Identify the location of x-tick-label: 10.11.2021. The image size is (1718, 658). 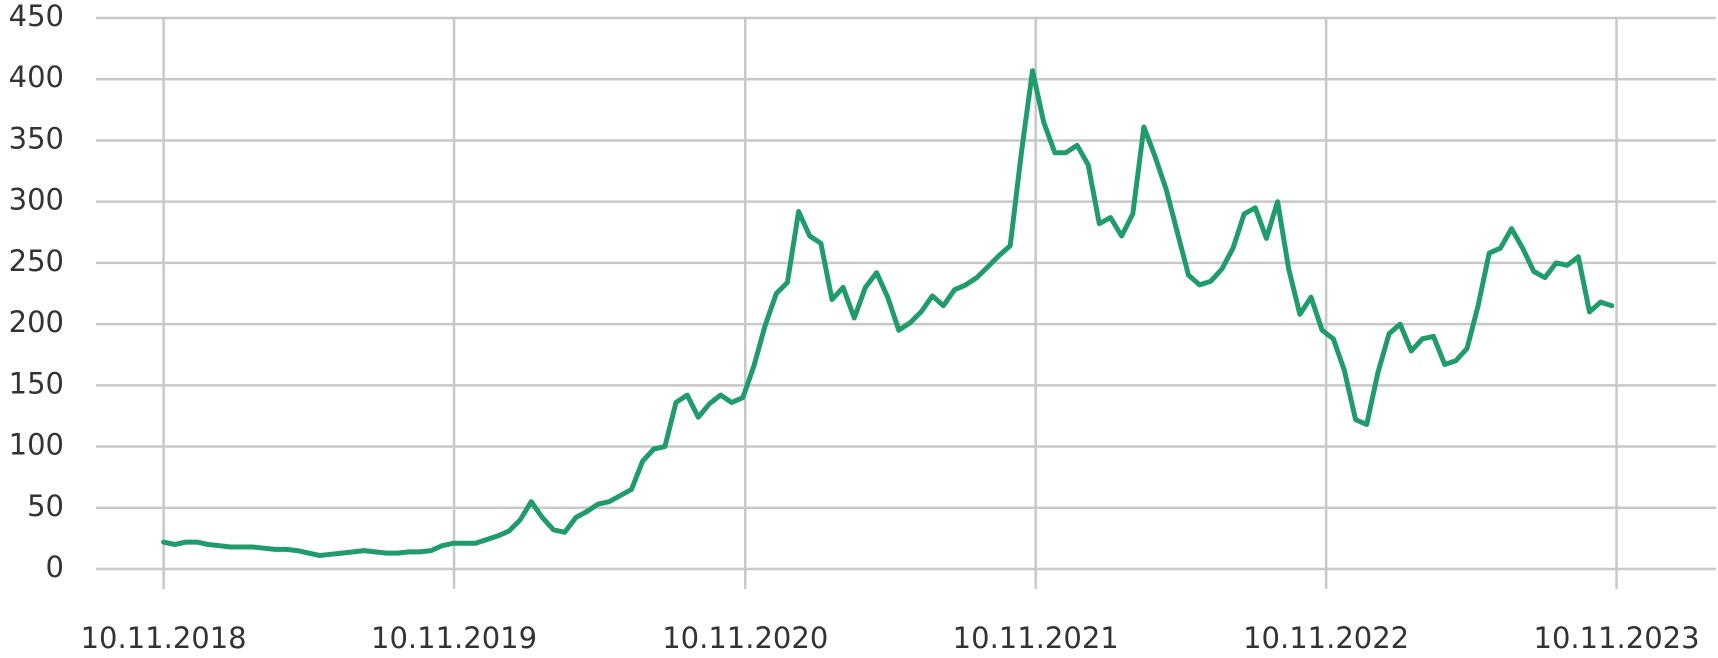
(1036, 638).